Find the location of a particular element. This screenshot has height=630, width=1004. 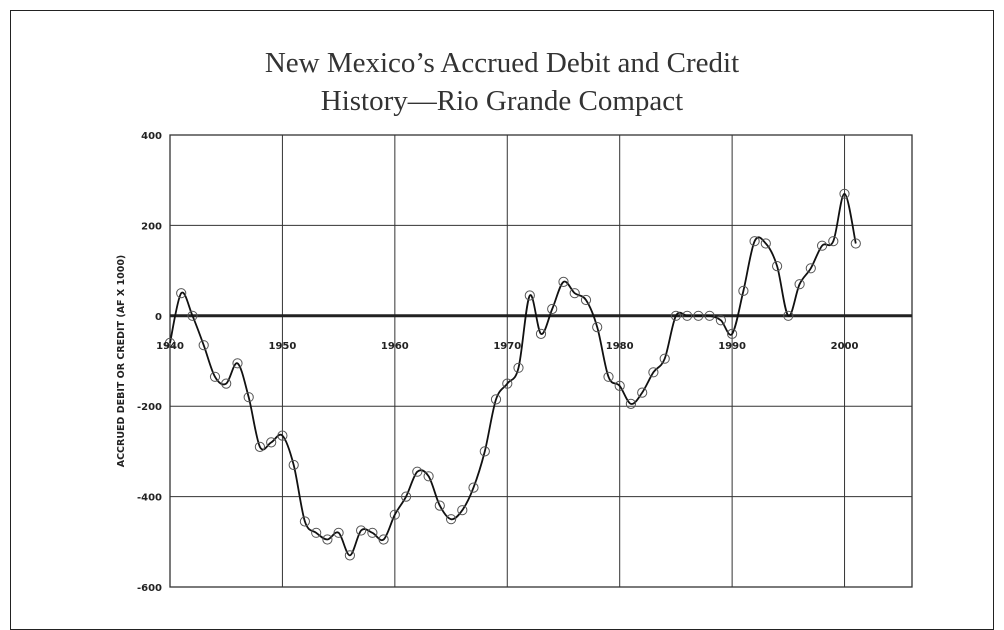

x-tick-label: 1940 is located at coordinates (170, 346).